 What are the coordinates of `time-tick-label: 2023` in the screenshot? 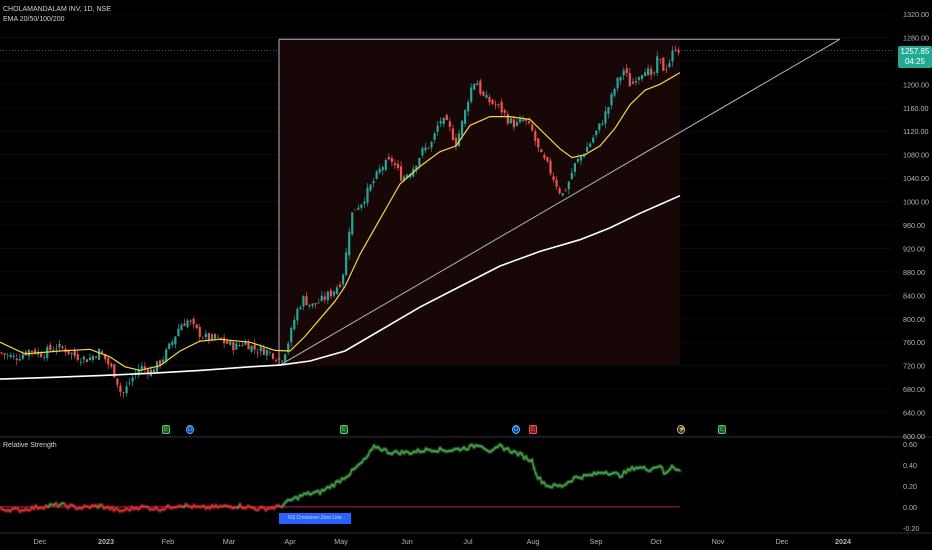 It's located at (106, 541).